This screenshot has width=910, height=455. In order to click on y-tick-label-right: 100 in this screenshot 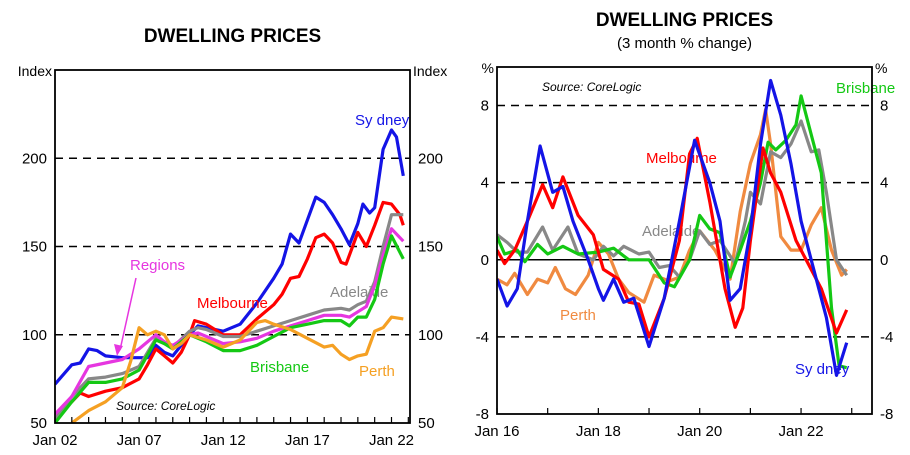, I will do `click(430, 335)`.